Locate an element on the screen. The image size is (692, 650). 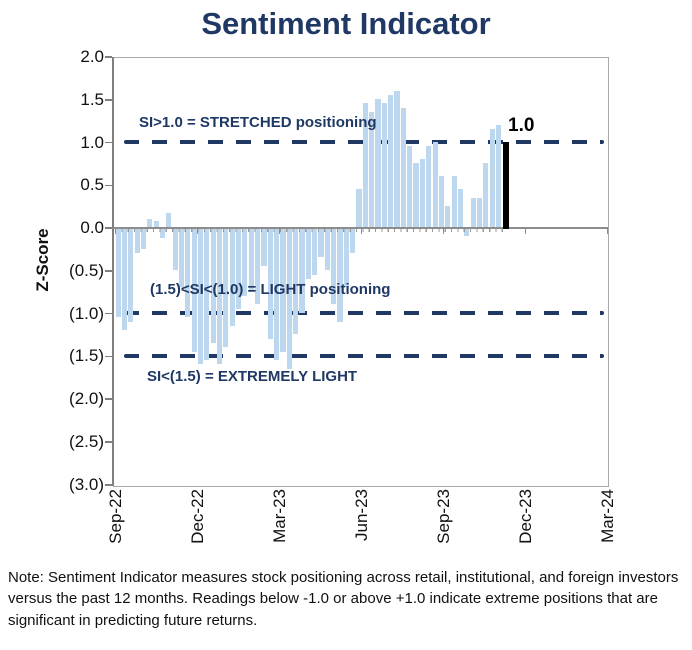
y-tick-label: (1.0) is located at coordinates (86, 313).